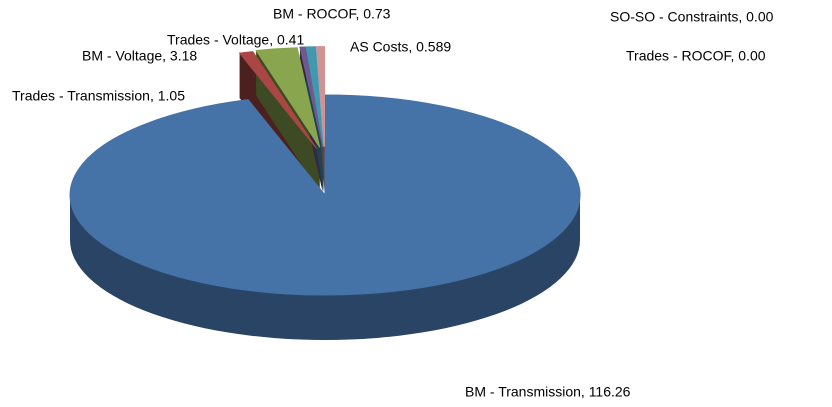 This screenshot has height=407, width=832. Describe the element at coordinates (696, 56) in the screenshot. I see `data-label: Trades - ROCOF, 0.00` at that location.